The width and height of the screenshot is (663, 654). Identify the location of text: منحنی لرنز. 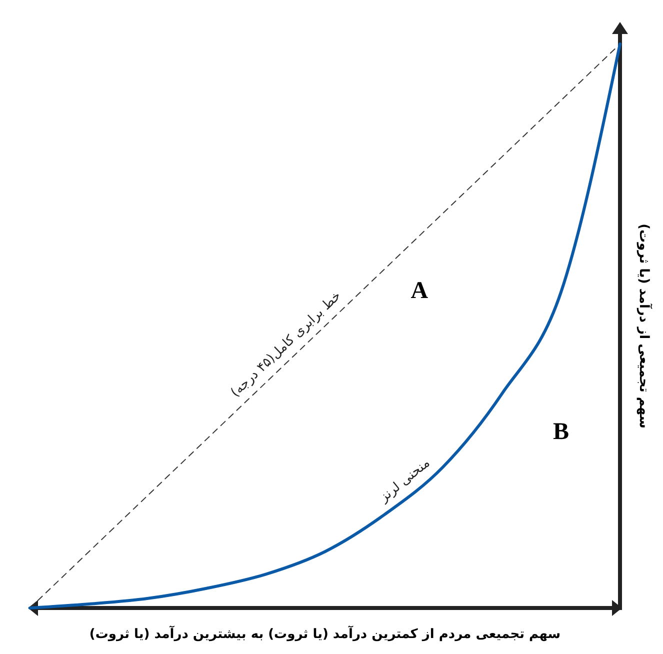
(405, 481).